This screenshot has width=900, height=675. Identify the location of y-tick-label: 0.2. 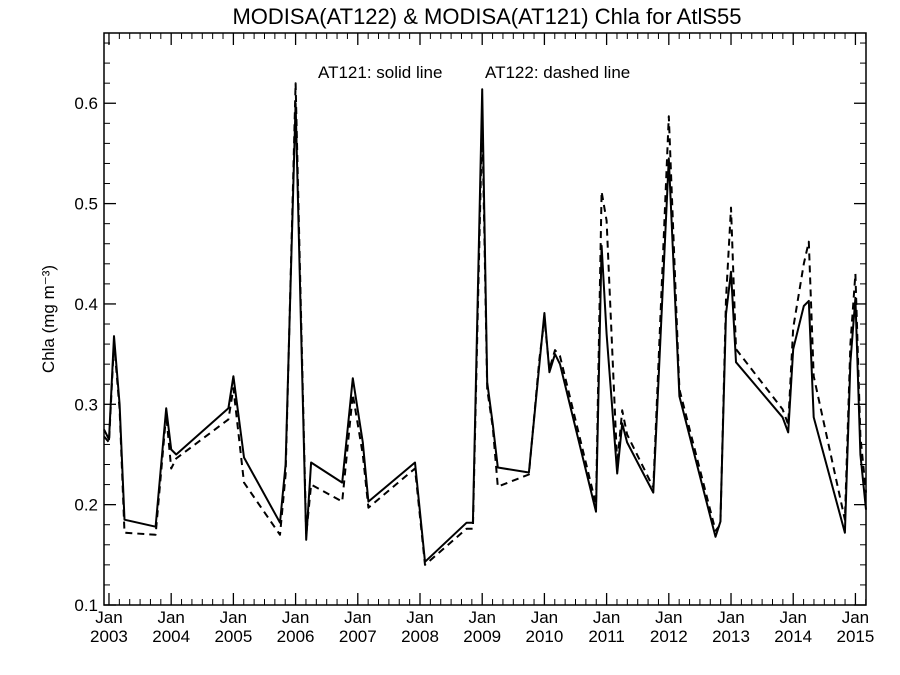
(86, 505).